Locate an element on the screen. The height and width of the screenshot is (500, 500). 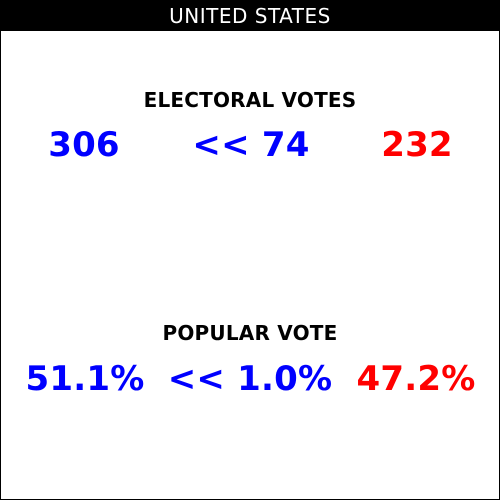
popular-right-value: 47.2% is located at coordinates (416, 379).